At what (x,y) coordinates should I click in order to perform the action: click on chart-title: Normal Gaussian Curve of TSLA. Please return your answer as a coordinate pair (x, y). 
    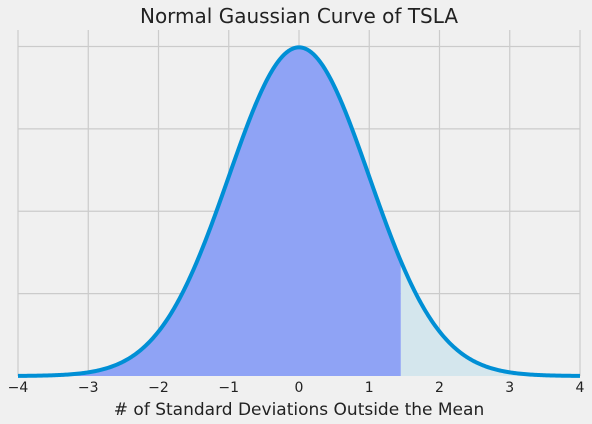
    Looking at the image, I should click on (299, 16).